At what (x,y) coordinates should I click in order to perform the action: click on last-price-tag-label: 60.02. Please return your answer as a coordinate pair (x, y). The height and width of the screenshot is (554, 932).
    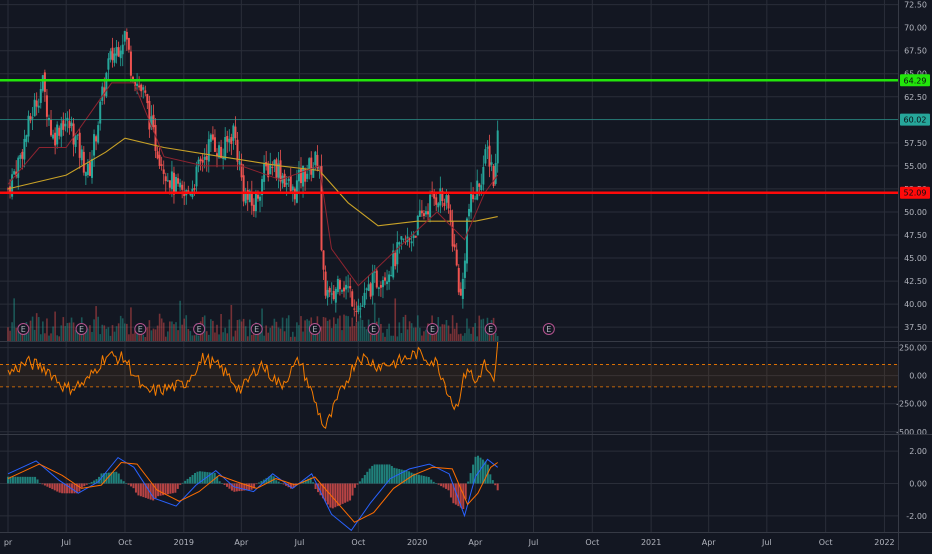
    Looking at the image, I should click on (915, 120).